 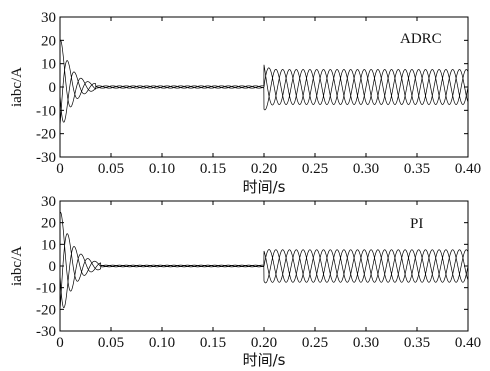 I want to click on controller-label: ADRC, so click(x=421, y=39).